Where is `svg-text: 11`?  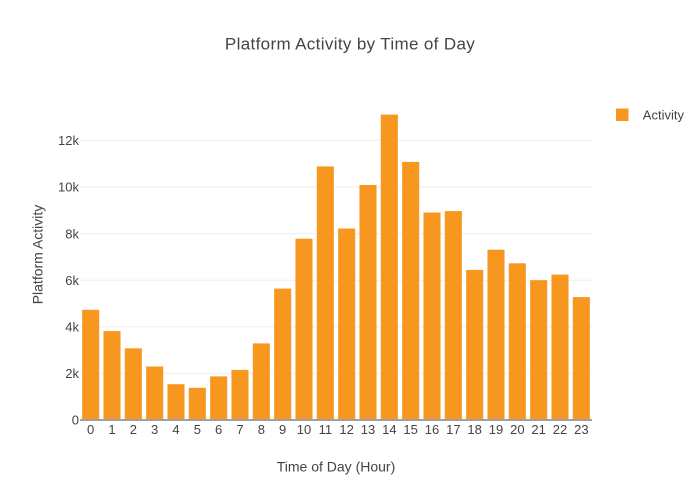
svg-text: 11 is located at coordinates (326, 429).